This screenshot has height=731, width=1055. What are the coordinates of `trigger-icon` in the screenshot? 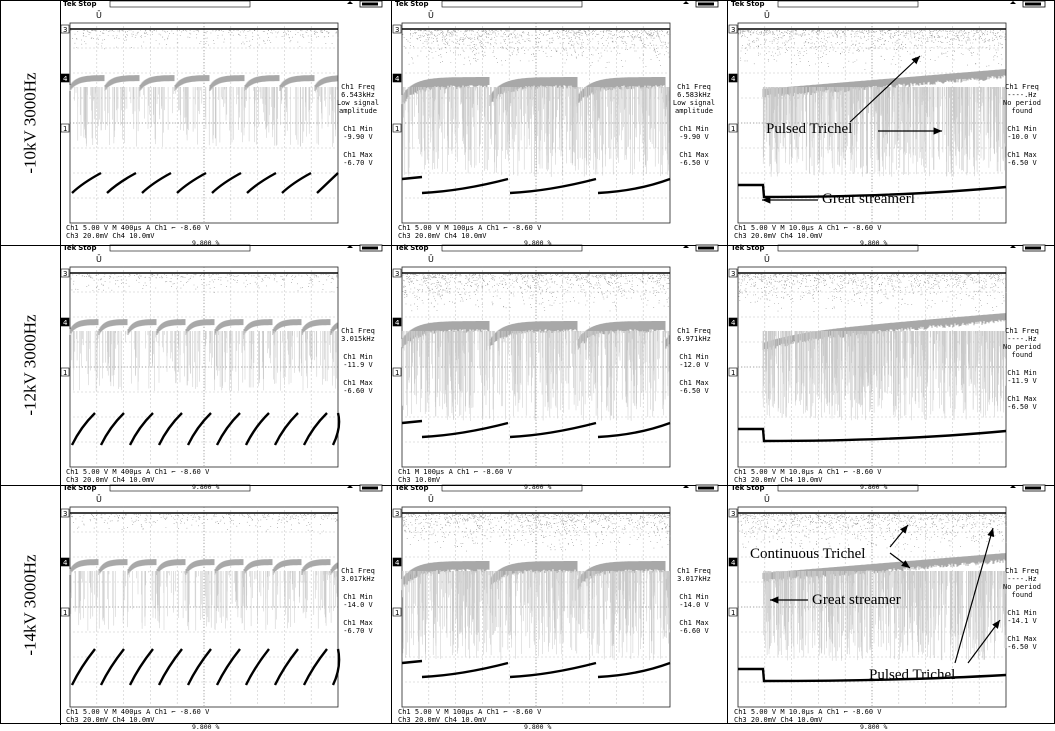 It's located at (1013, 246).